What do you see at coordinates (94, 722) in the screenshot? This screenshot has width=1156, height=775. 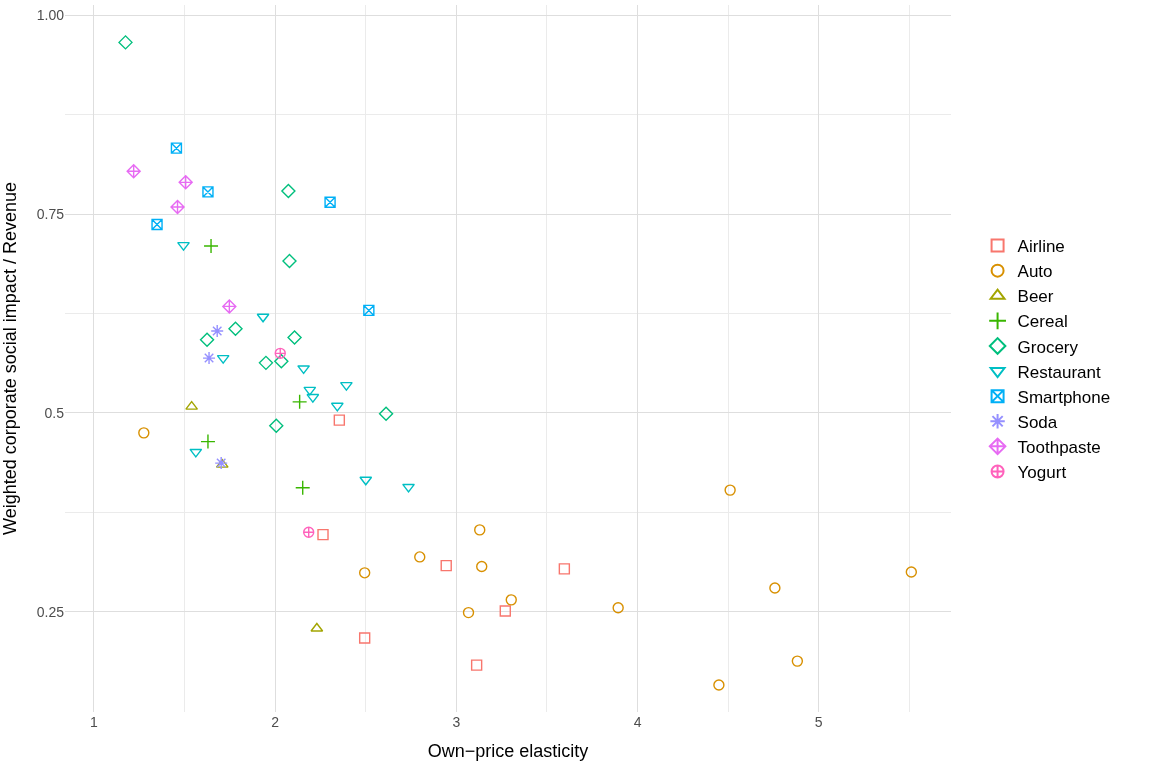 I see `x-tick-label: 1` at bounding box center [94, 722].